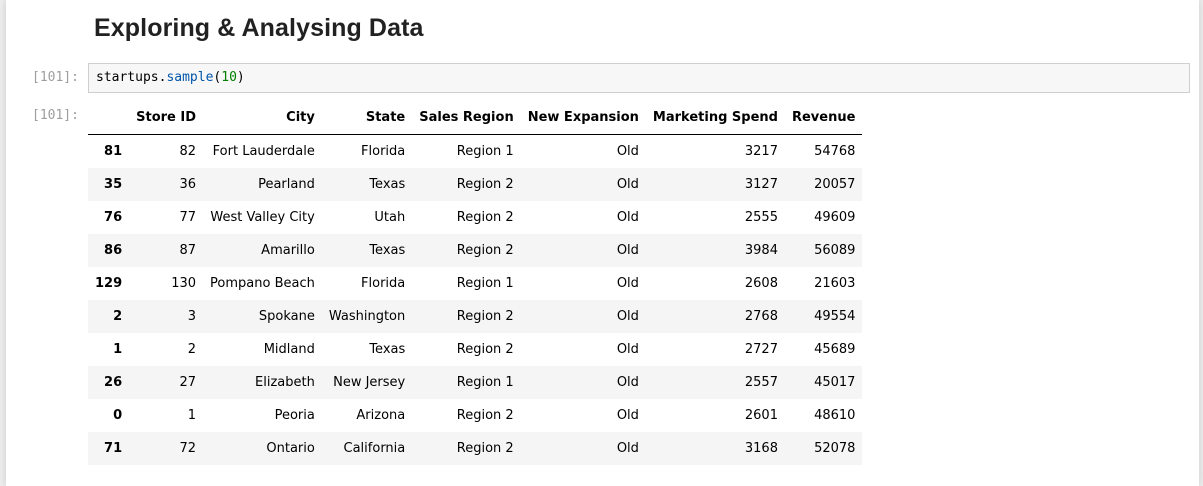  I want to click on cell-city: Elizabeth, so click(285, 382).